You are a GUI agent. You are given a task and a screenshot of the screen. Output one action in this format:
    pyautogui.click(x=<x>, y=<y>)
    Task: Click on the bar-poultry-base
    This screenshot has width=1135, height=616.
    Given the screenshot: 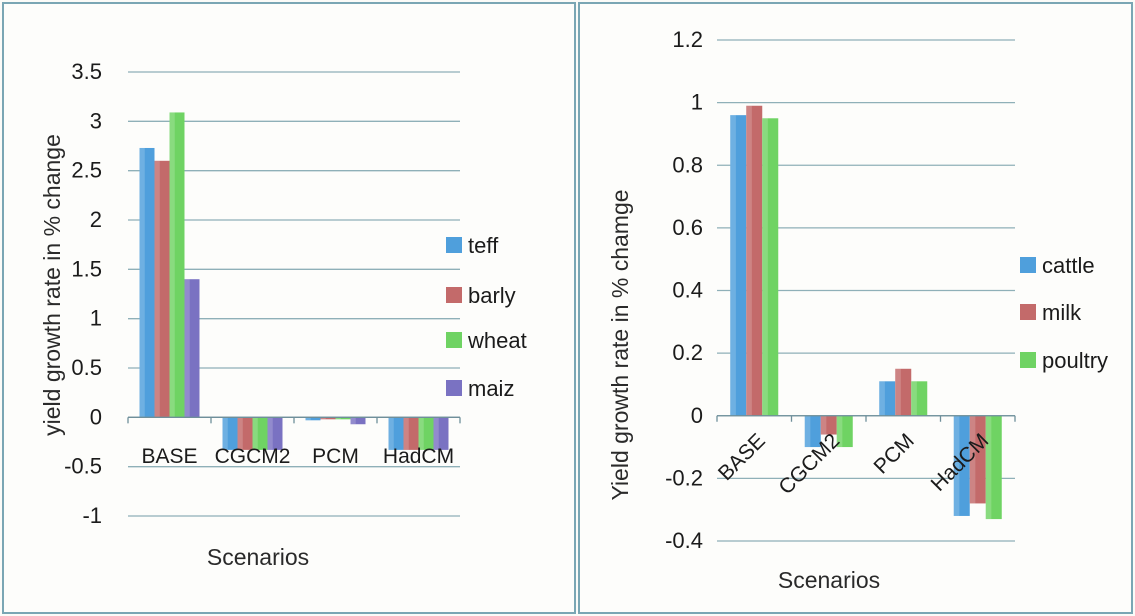 What is the action you would take?
    pyautogui.click(x=770, y=267)
    